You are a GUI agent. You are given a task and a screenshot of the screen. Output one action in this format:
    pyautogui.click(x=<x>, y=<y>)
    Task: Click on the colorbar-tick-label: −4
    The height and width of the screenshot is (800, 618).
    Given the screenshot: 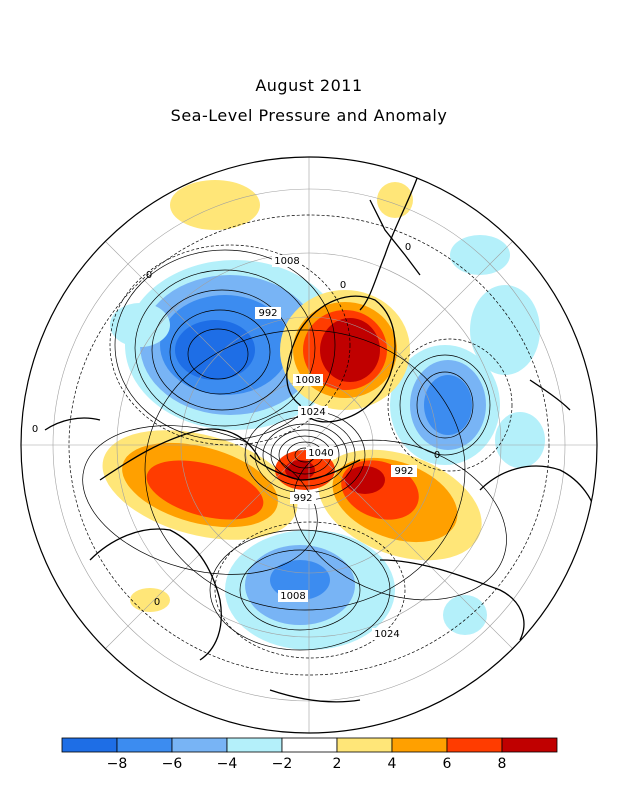 What is the action you would take?
    pyautogui.click(x=227, y=764)
    